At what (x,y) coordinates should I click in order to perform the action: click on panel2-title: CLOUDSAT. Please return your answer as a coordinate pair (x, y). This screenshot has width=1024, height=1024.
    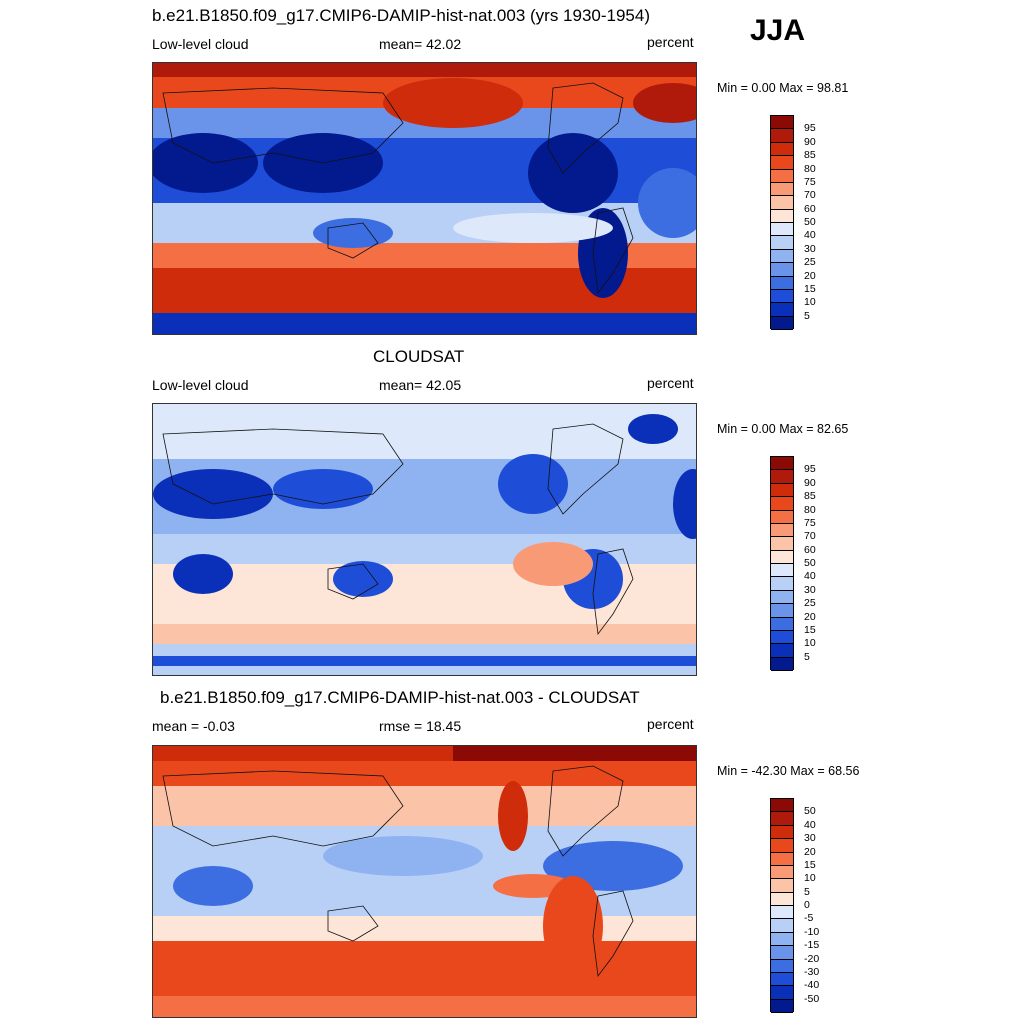
    Looking at the image, I should click on (419, 356).